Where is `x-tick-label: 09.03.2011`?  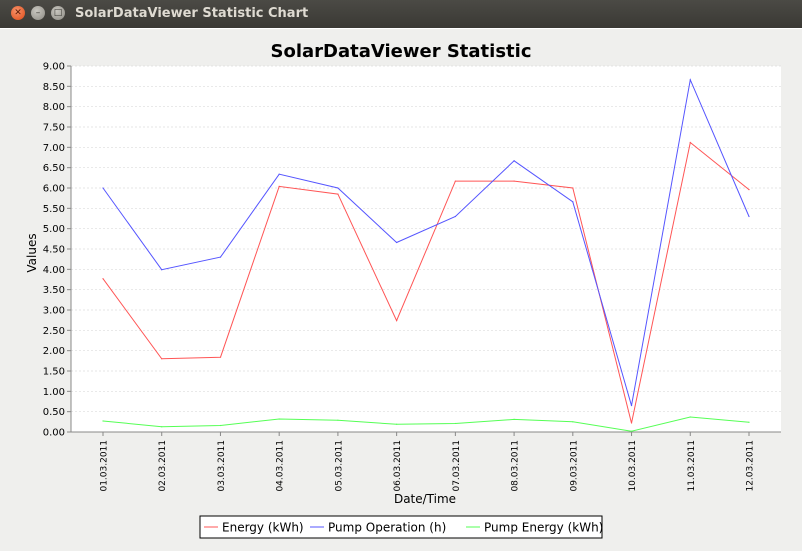
x-tick-label: 09.03.2011 is located at coordinates (574, 466).